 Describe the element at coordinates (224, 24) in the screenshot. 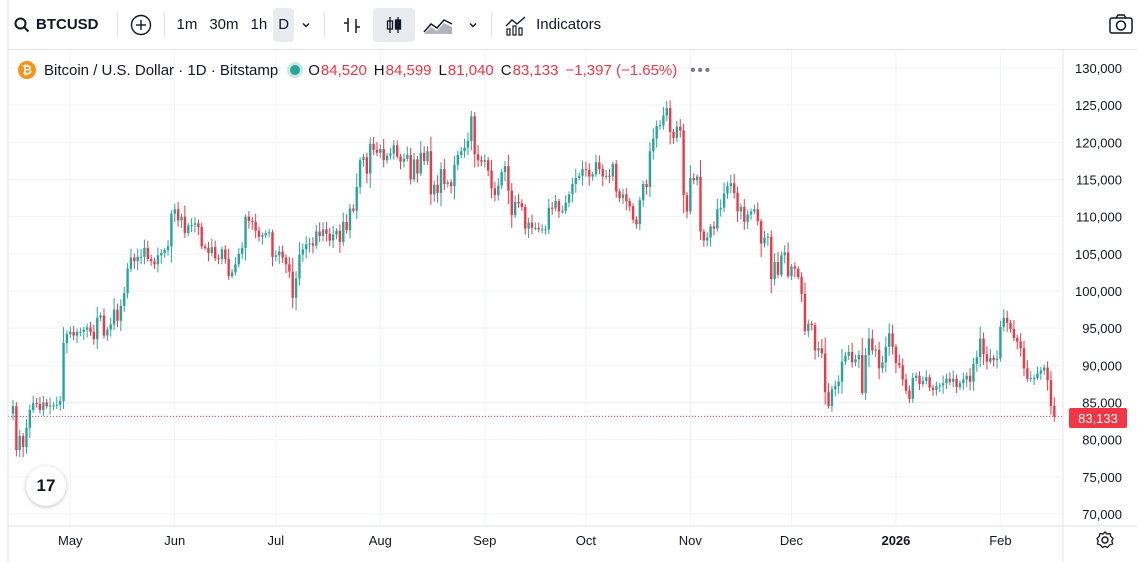

I see `interval-30m: 30m` at that location.